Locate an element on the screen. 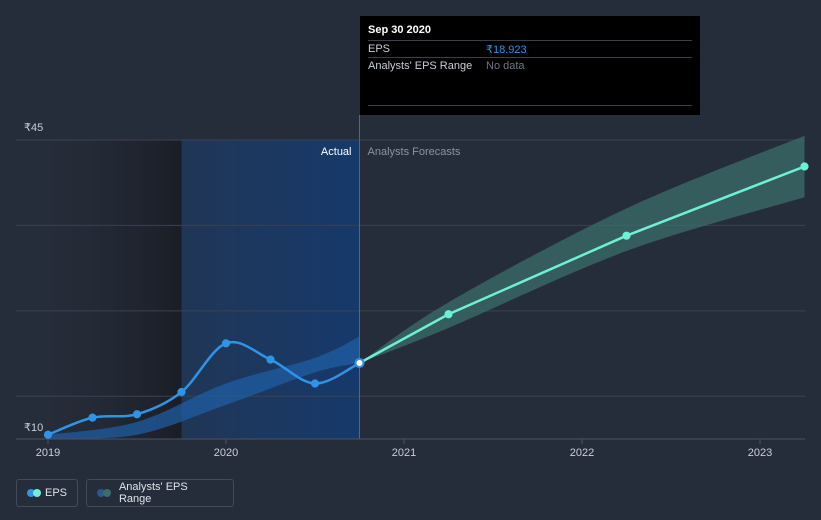 This screenshot has height=520, width=821. tooltip-divider is located at coordinates (530, 105).